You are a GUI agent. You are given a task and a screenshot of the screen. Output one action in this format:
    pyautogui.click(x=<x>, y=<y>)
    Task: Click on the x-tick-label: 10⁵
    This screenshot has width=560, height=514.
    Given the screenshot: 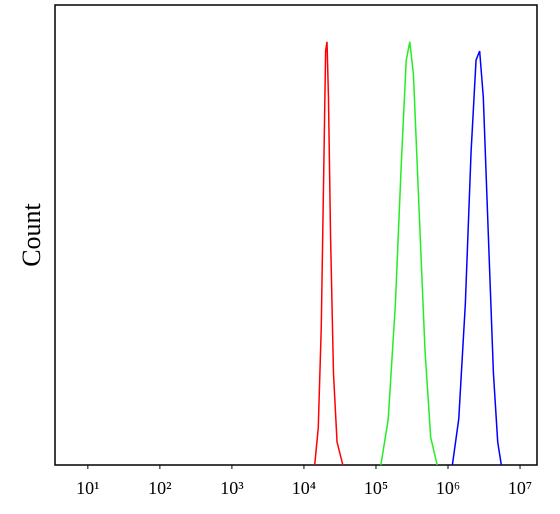 What is the action you would take?
    pyautogui.click(x=376, y=488)
    